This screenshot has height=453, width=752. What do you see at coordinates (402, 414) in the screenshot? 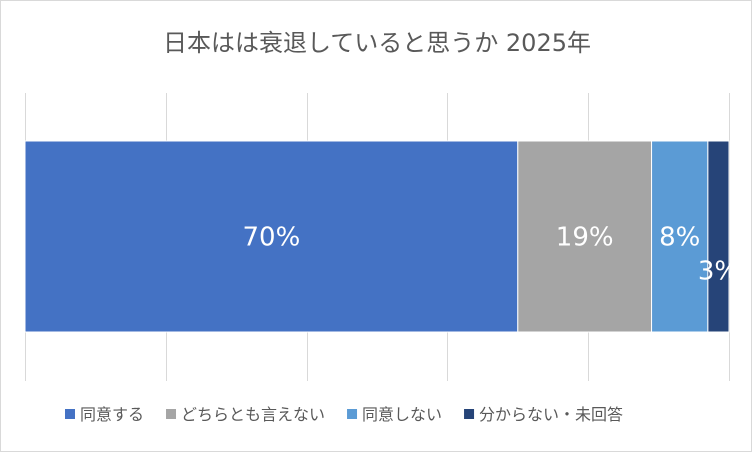
I see `legend-label: 同意しない` at bounding box center [402, 414].